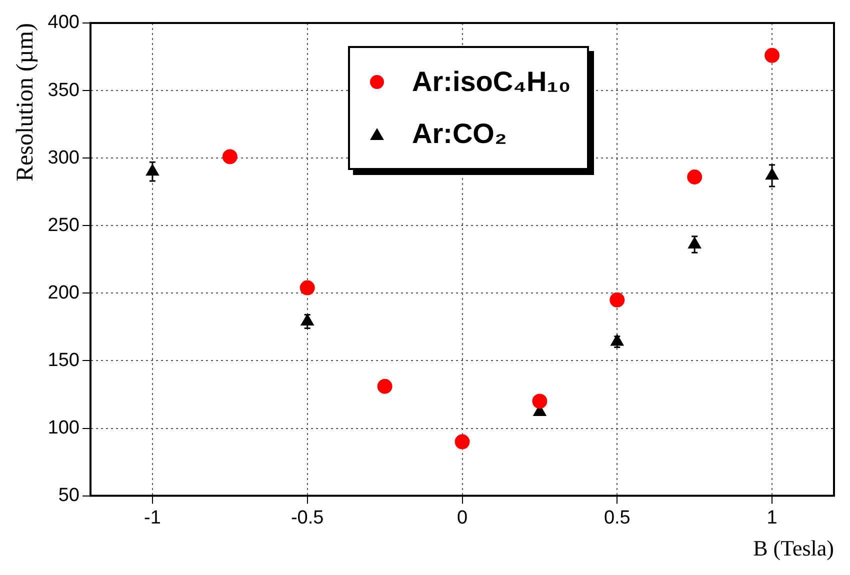 This screenshot has width=850, height=575. I want to click on legend-label: Ar:CO₂, so click(459, 134).